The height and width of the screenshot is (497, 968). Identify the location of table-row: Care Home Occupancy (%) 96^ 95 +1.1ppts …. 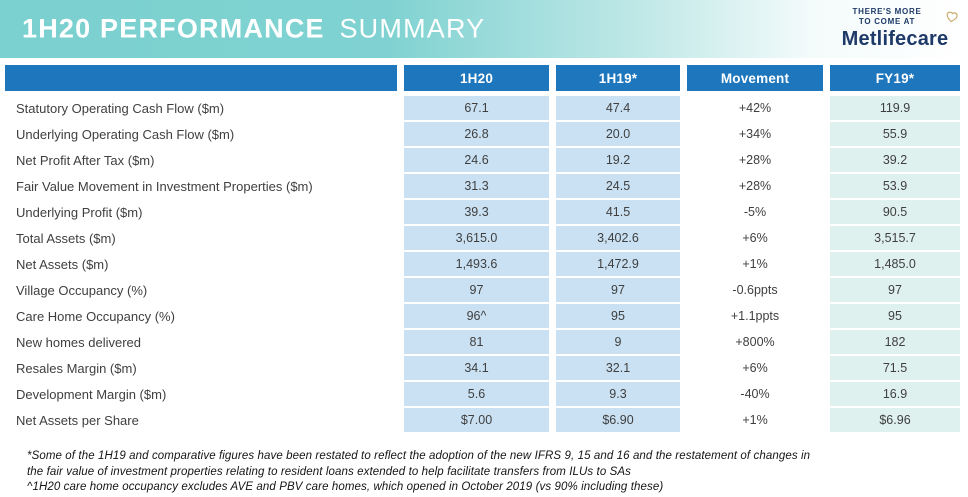
(484, 316).